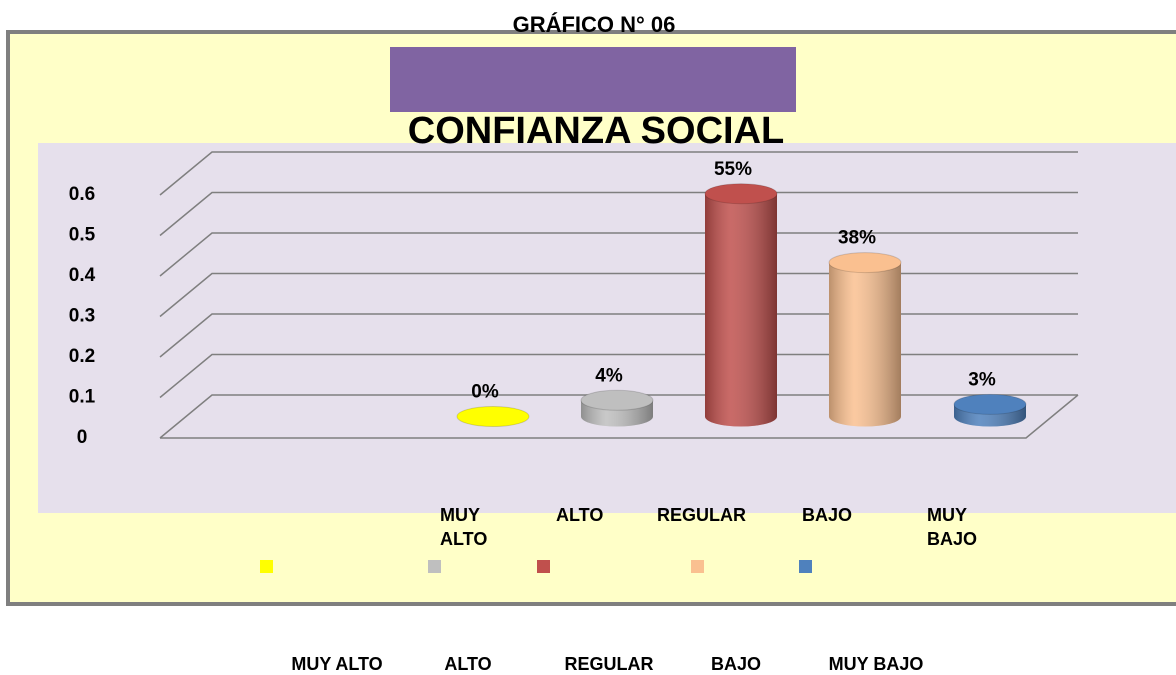  I want to click on super-title: GRÁFICO N° 06, so click(594, 24).